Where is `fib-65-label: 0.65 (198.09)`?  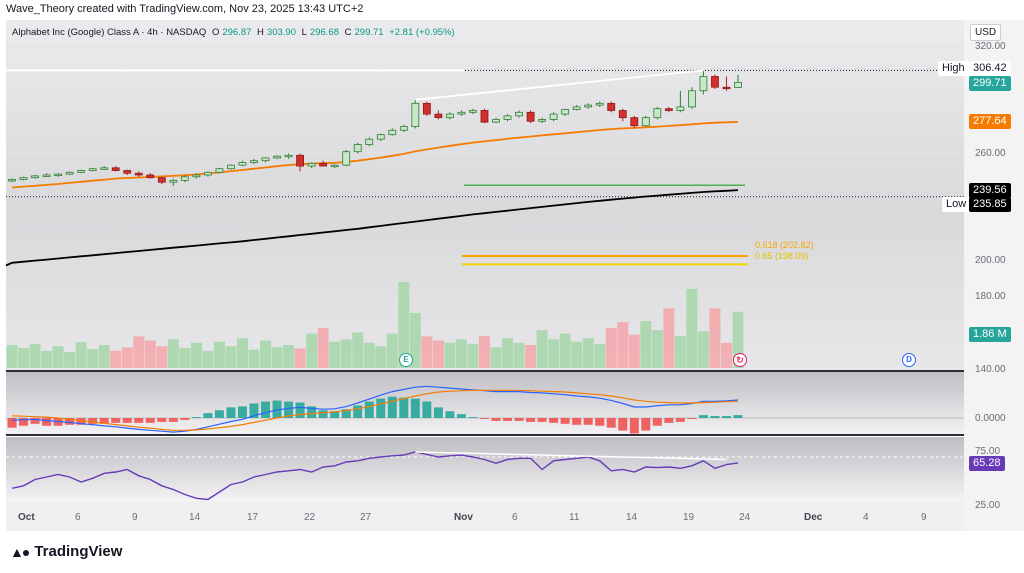
fib-65-label: 0.65 (198.09) is located at coordinates (782, 256).